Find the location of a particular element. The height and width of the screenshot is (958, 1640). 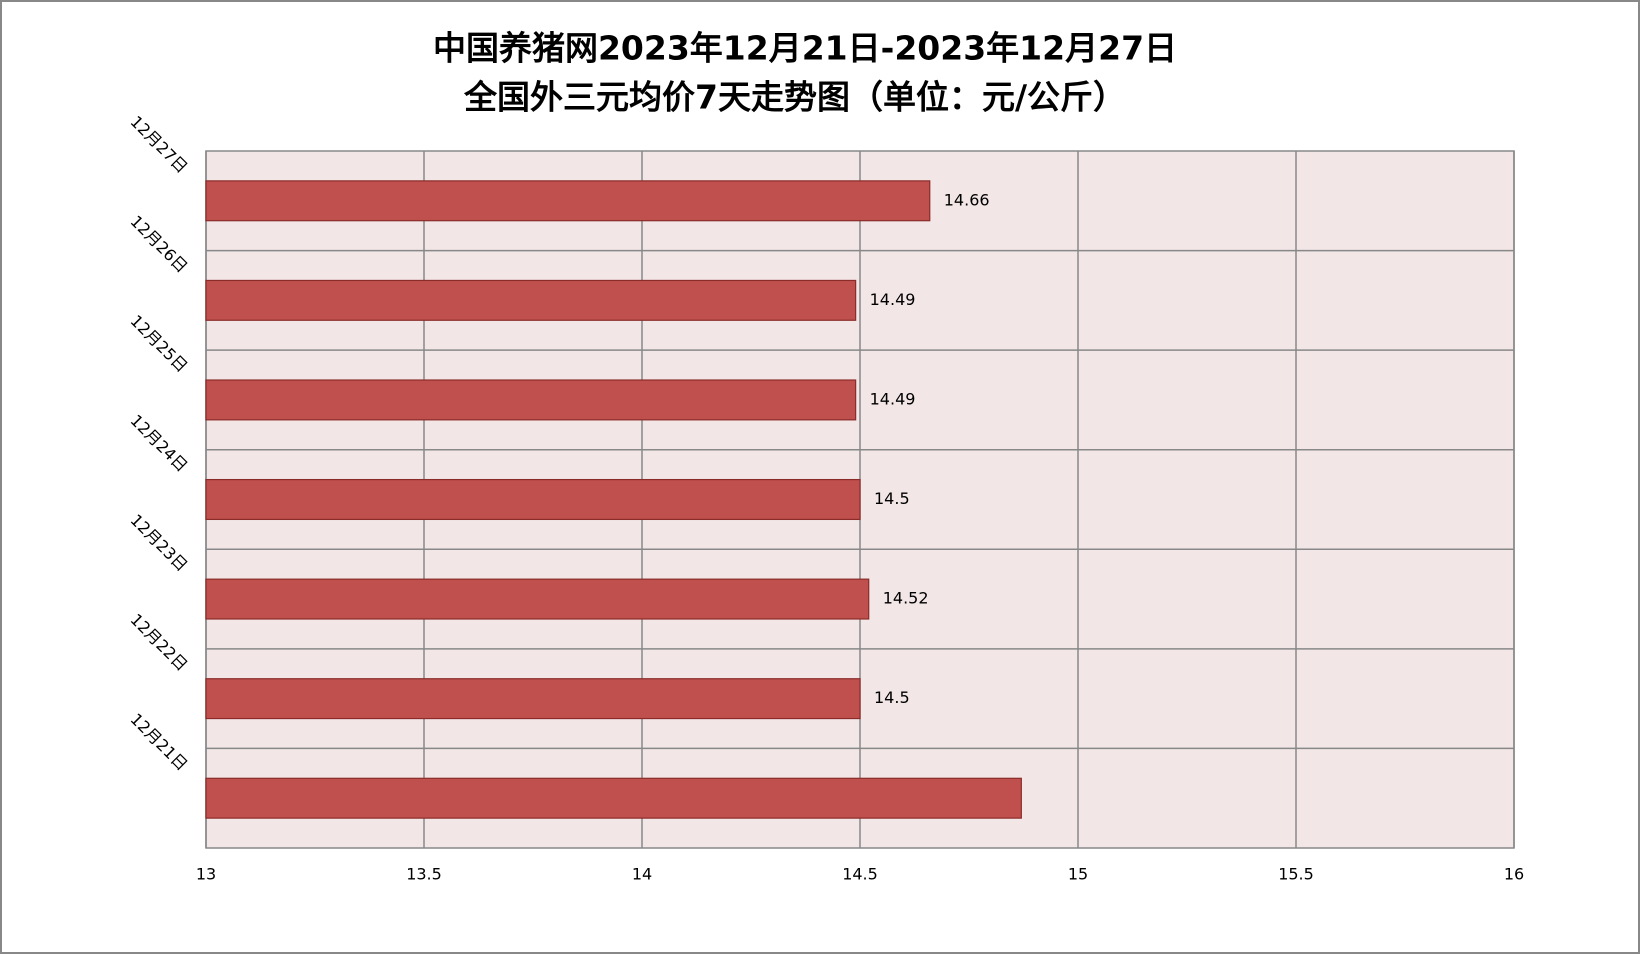

chart-title: 中国养猪网2023年12月21日-2023年12月27日 is located at coordinates (805, 48).